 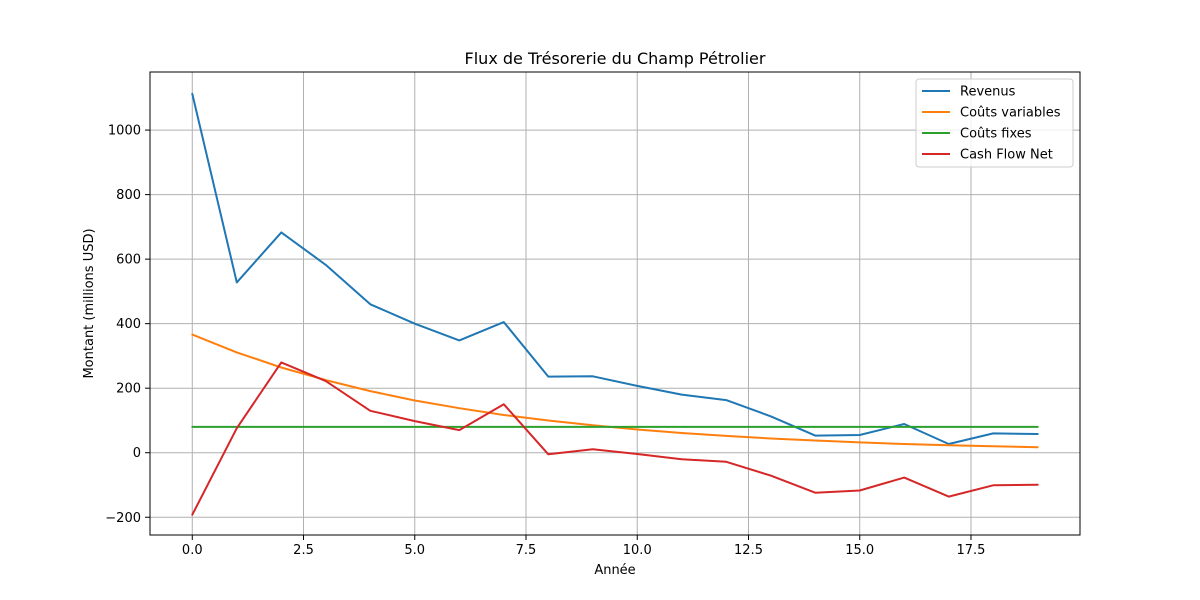 What do you see at coordinates (1006, 155) in the screenshot?
I see `legend-label: Cash Flow Net` at bounding box center [1006, 155].